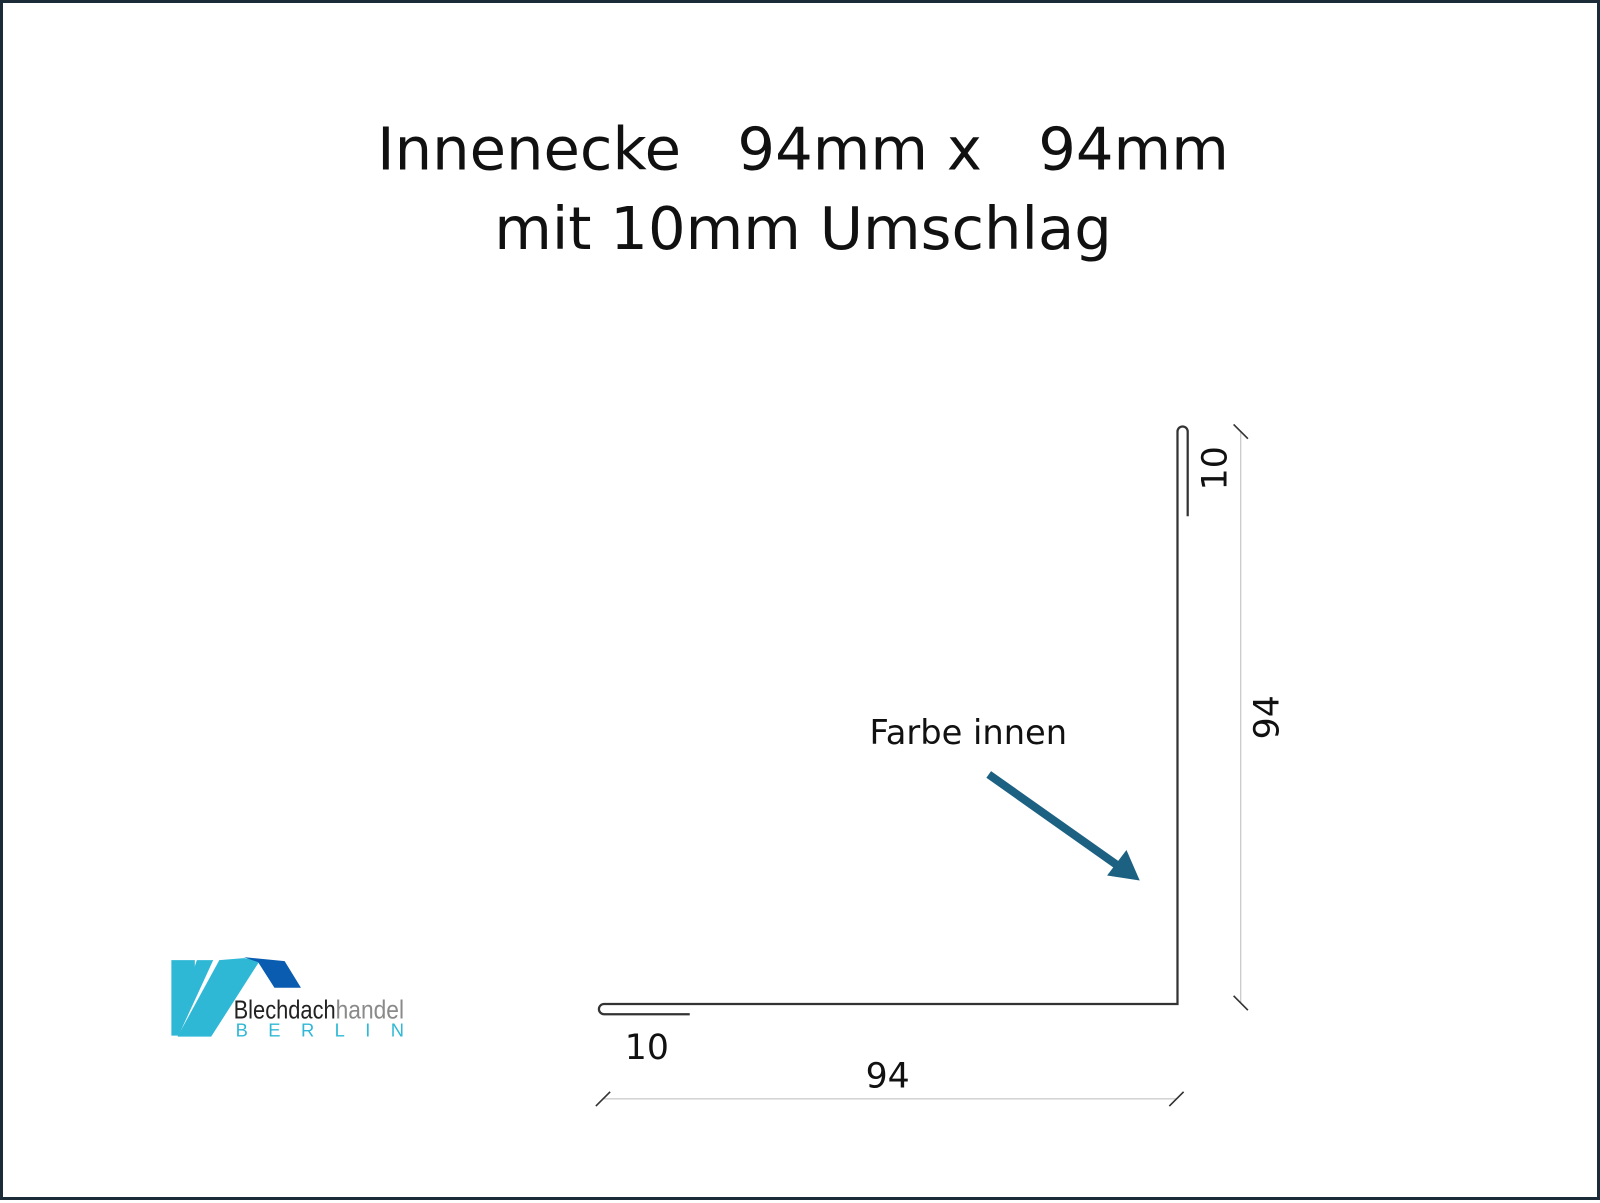 This screenshot has width=1600, height=1203. What do you see at coordinates (370, 1010) in the screenshot?
I see `logo-word-2: handel` at bounding box center [370, 1010].